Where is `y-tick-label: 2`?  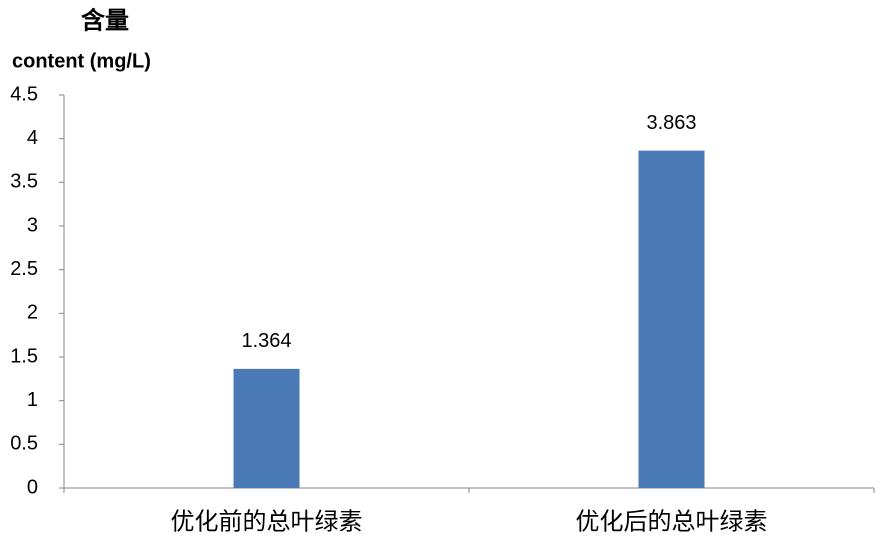 y-tick-label: 2 is located at coordinates (32, 313).